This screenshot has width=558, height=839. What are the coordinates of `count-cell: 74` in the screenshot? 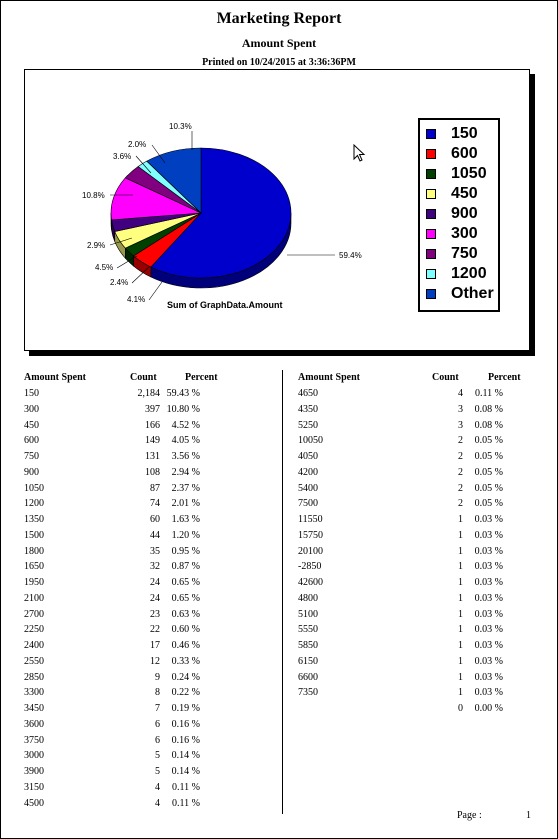 It's located at (155, 504).